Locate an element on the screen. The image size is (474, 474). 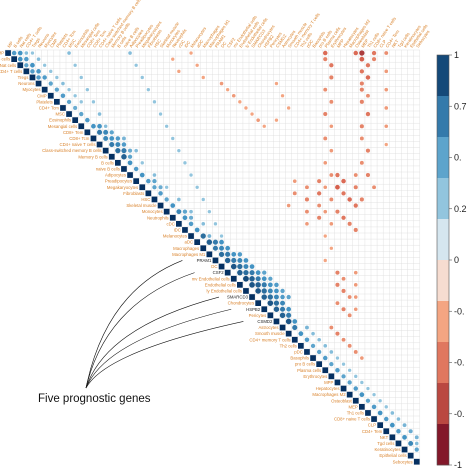
colorbar-tick-label: -0. is located at coordinates (459, 414).